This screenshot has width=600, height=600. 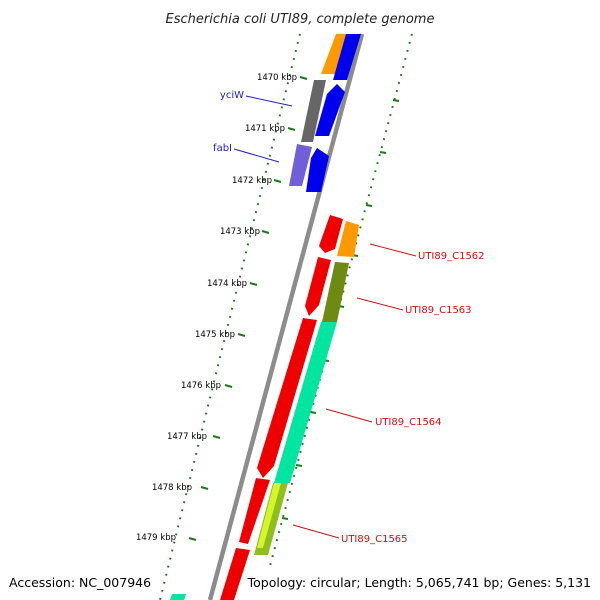 What do you see at coordinates (80, 582) in the screenshot?
I see `accession-text: Accession: NC_007946` at bounding box center [80, 582].